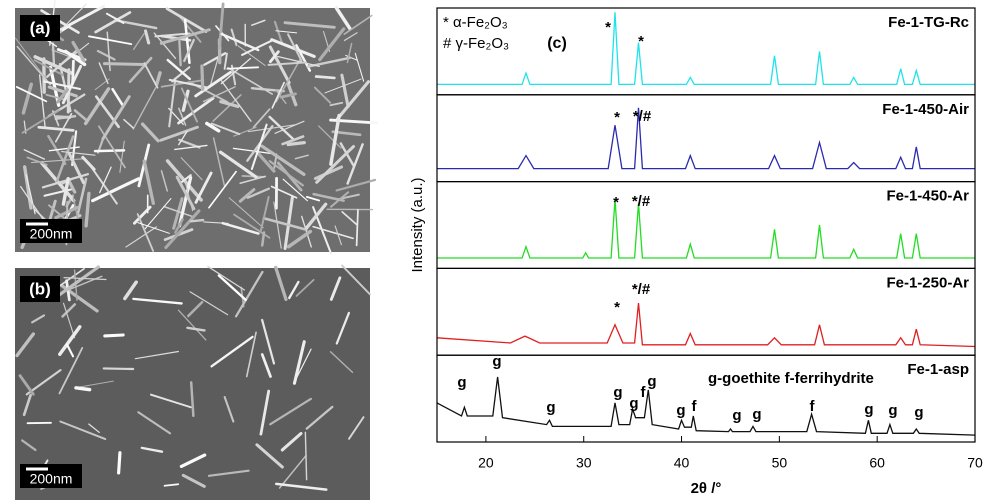 The height and width of the screenshot is (500, 987). I want to click on image-label: (b), so click(40, 288).